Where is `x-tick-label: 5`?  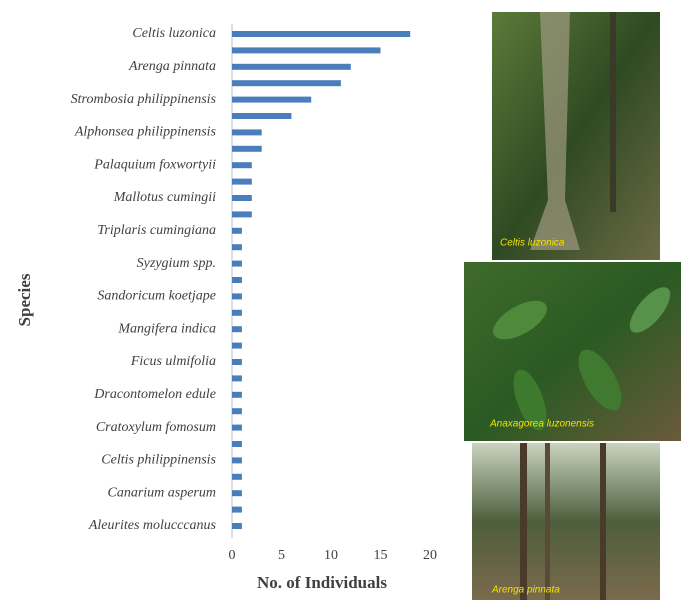 x-tick-label: 5 is located at coordinates (281, 555).